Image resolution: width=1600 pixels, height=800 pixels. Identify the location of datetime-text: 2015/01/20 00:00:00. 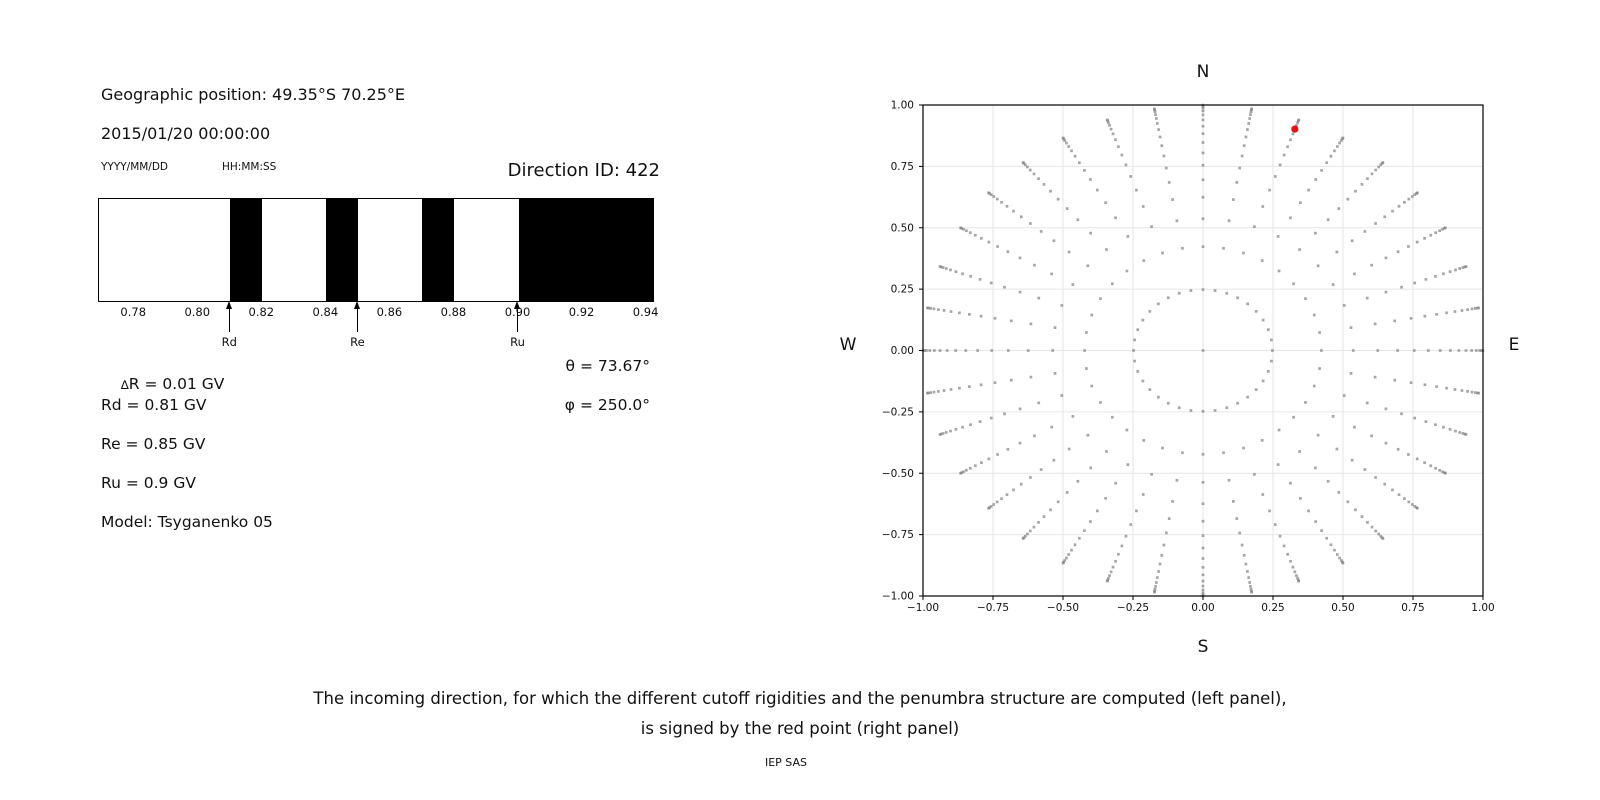
(186, 133).